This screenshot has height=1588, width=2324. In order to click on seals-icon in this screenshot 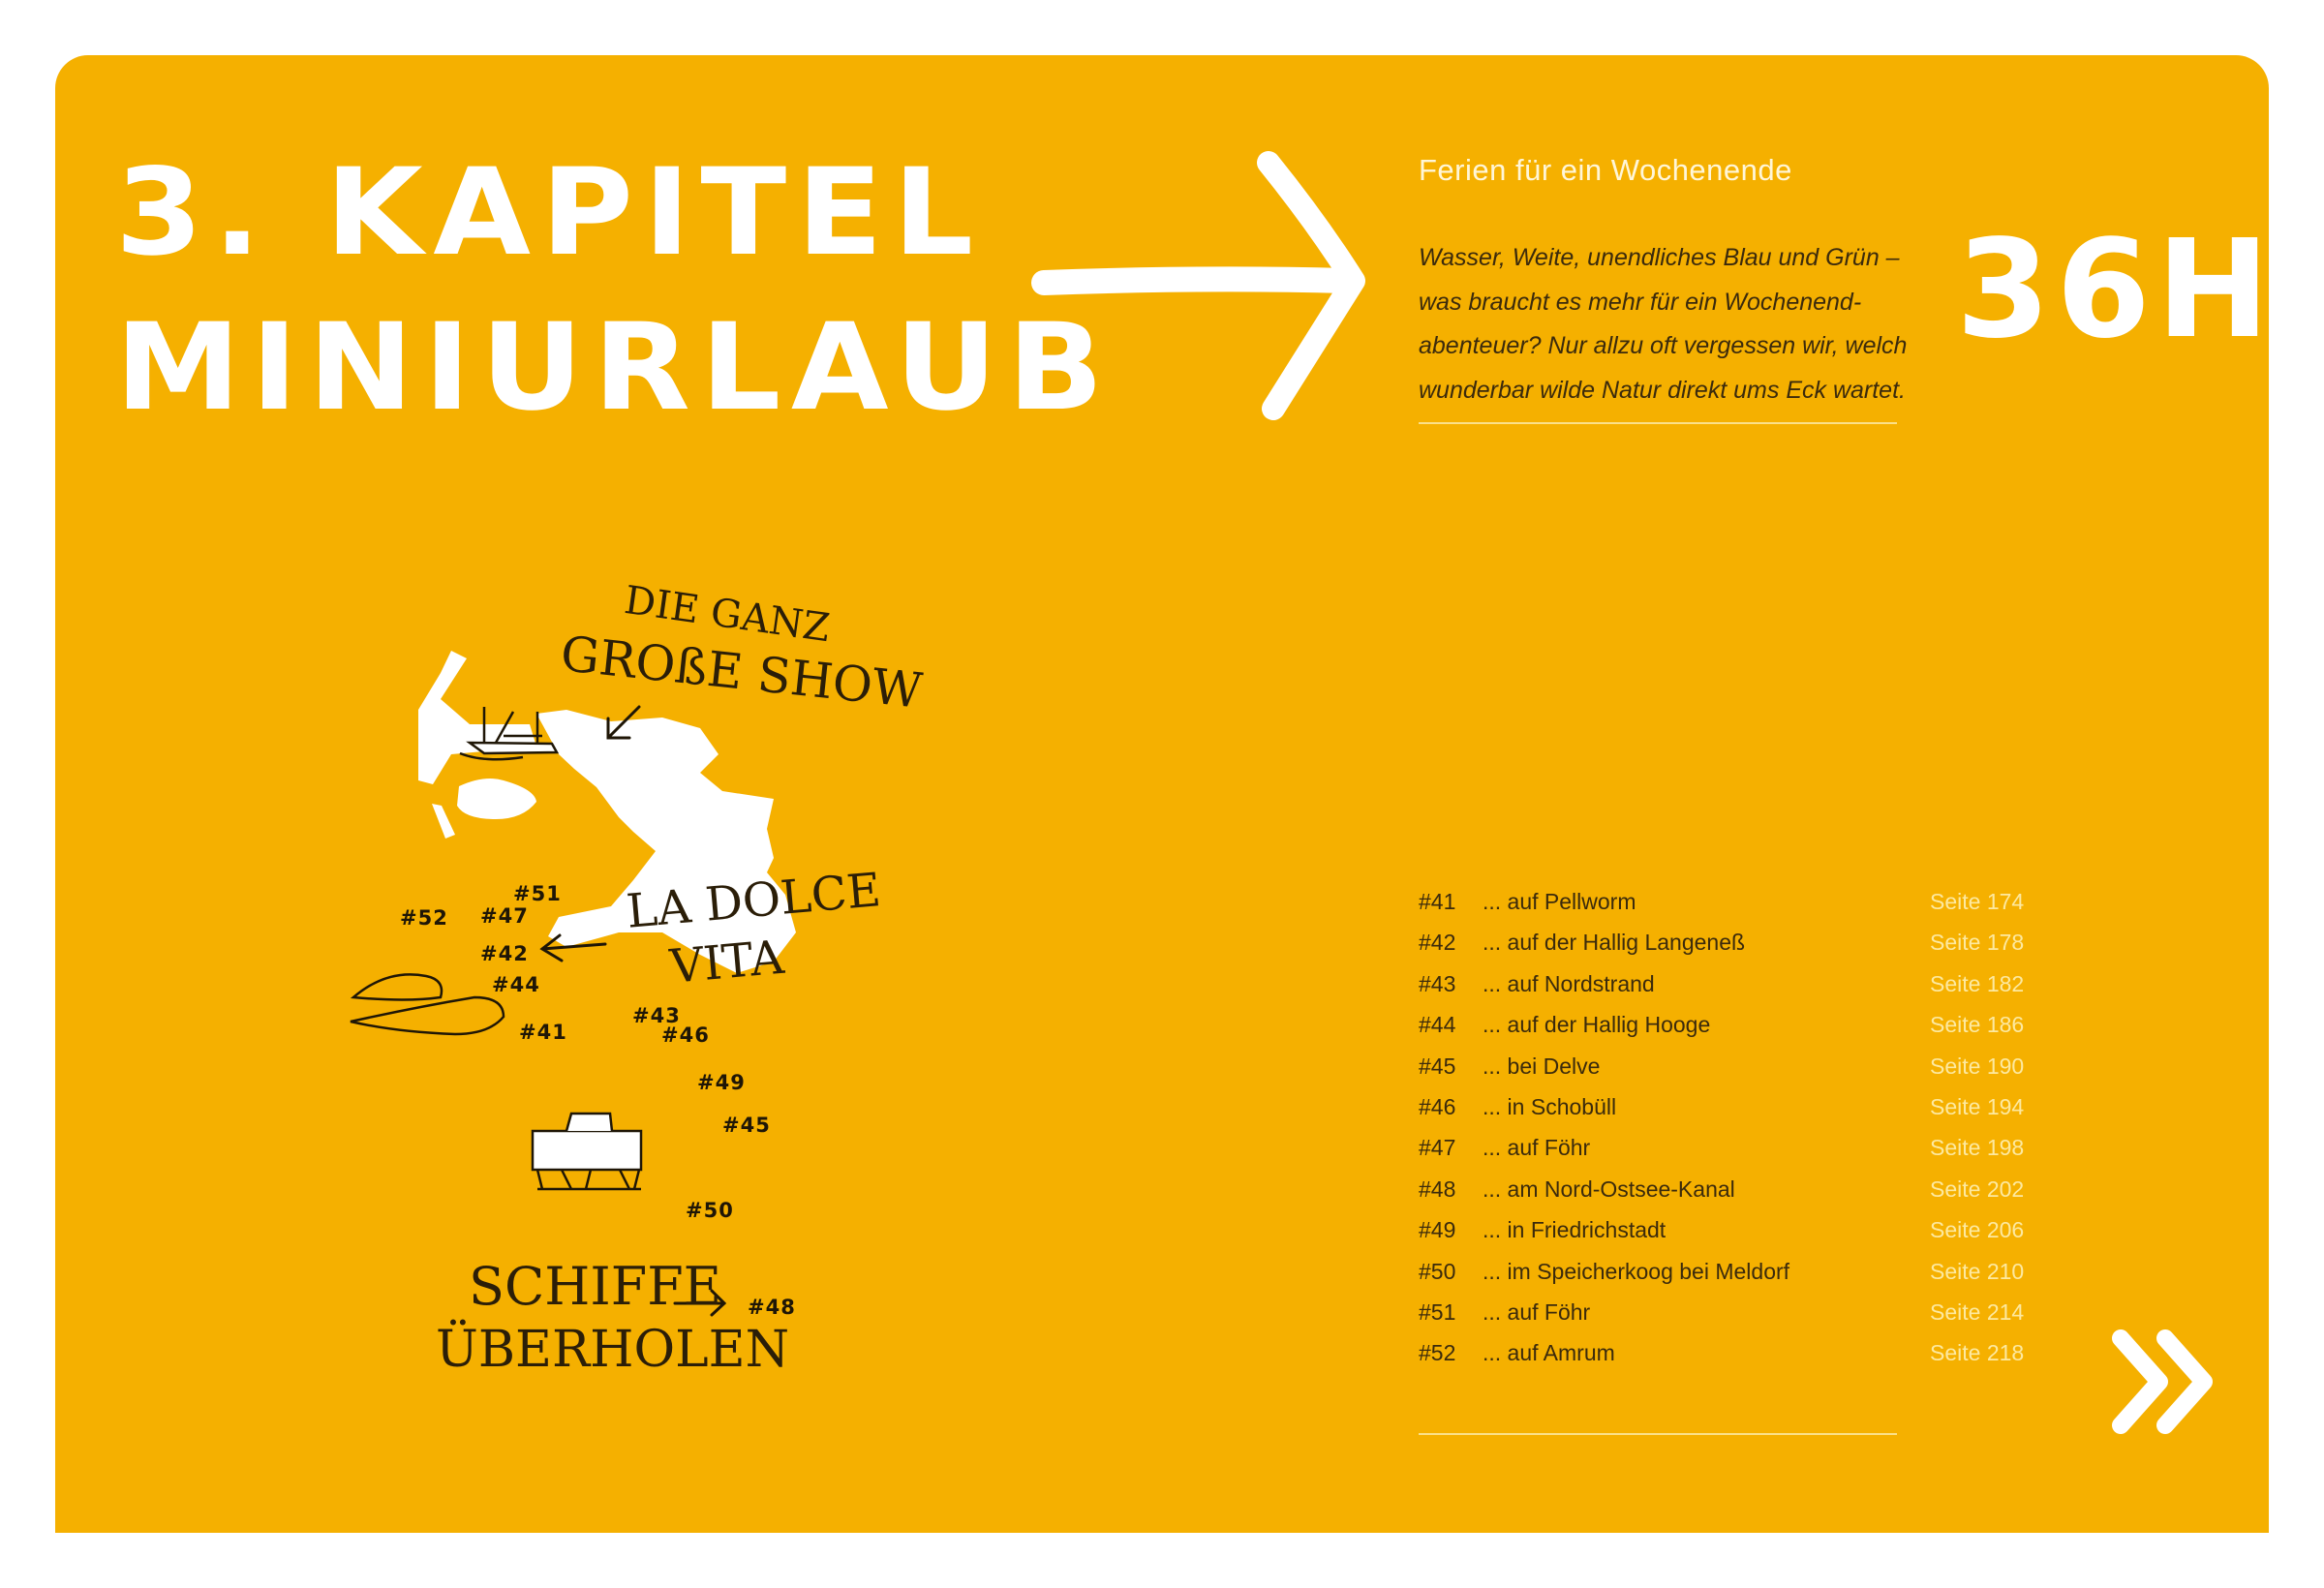, I will do `click(427, 1004)`.